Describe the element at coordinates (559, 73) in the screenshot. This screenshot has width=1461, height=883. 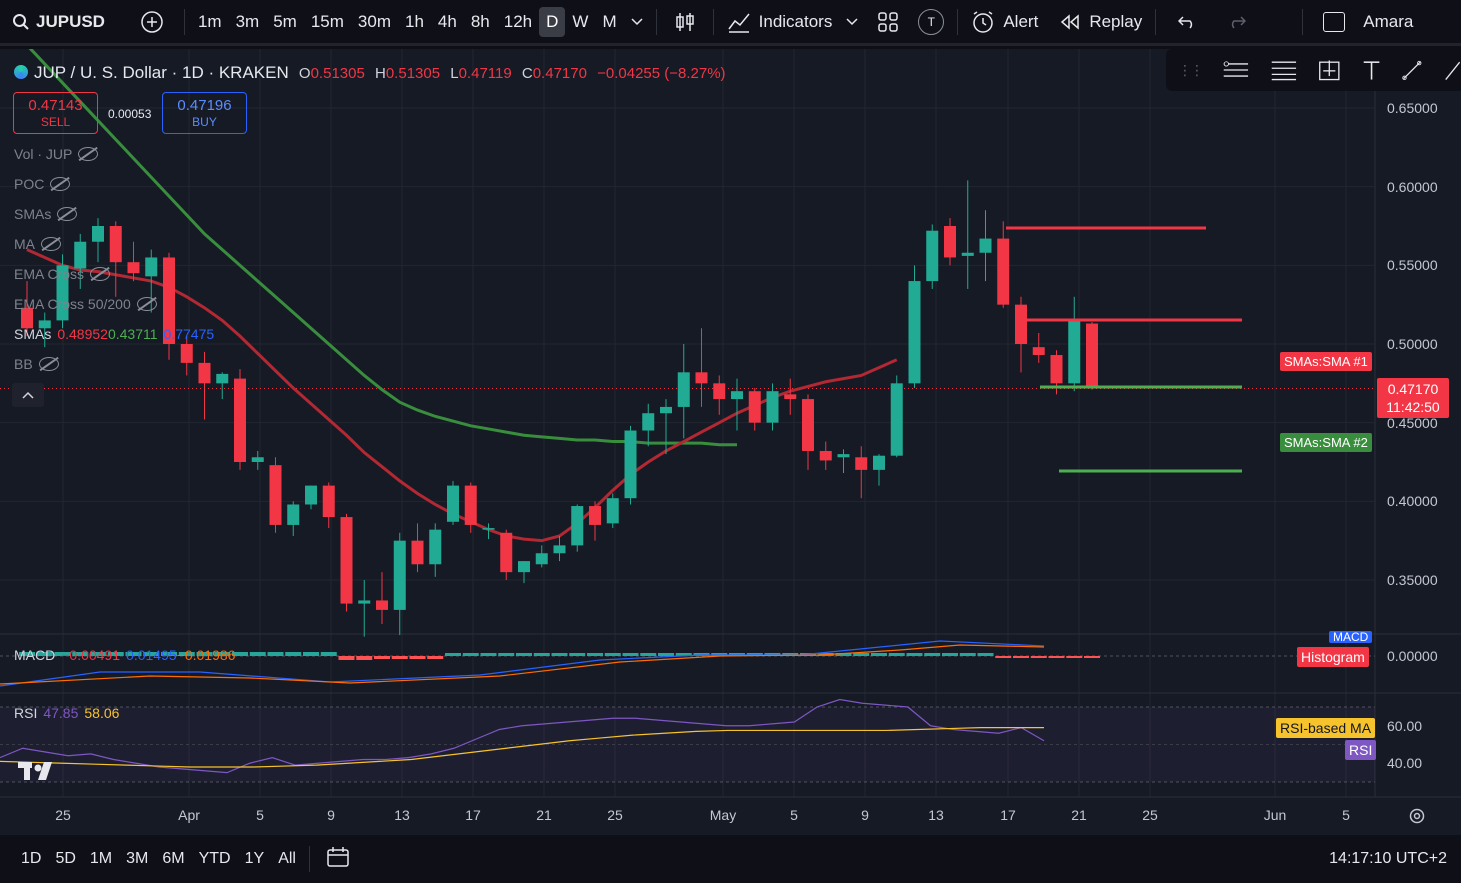
I see `close-value: 0.47170` at that location.